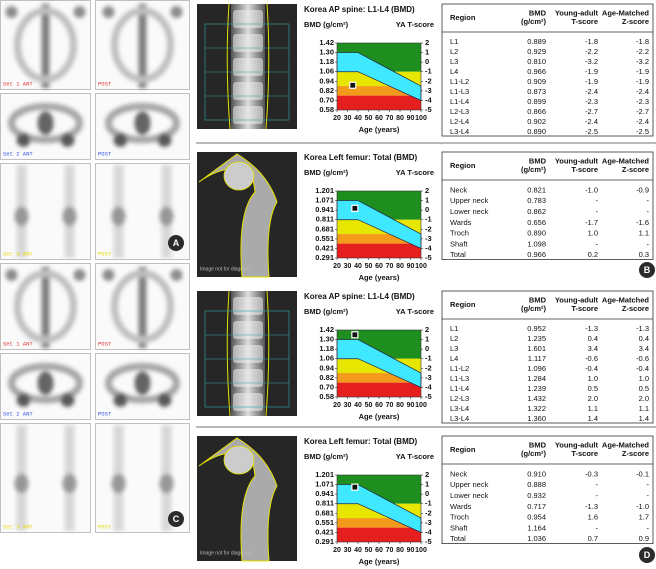 This screenshot has height=569, width=656. I want to click on panel-label: C, so click(176, 519).